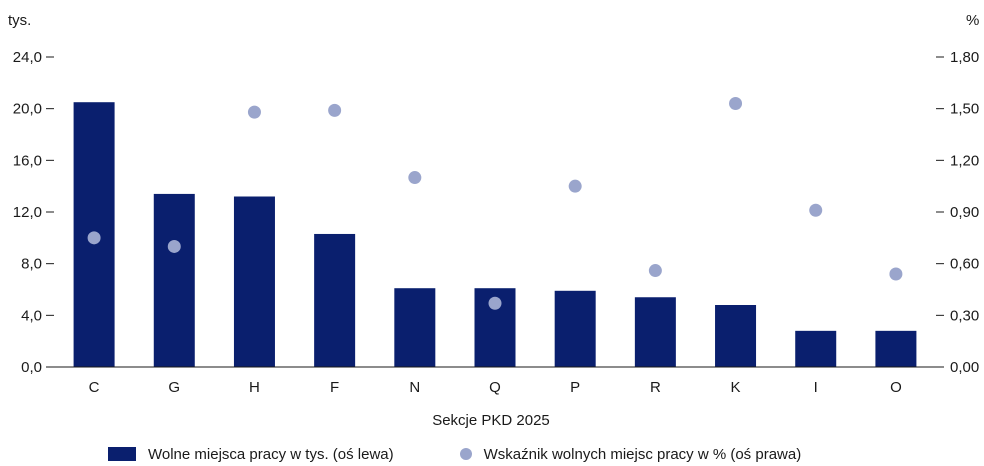 The width and height of the screenshot is (984, 466). What do you see at coordinates (964, 315) in the screenshot?
I see `right-tick-label: 0,30` at bounding box center [964, 315].